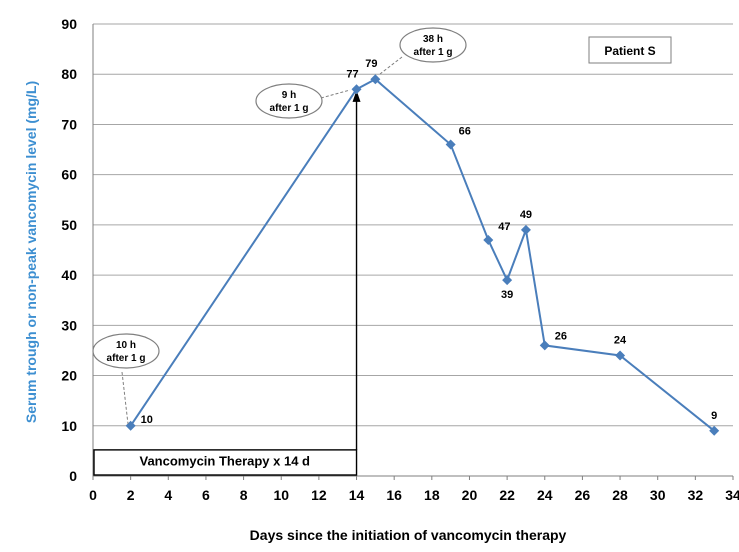 This screenshot has height=552, width=739. I want to click on data-label: 26, so click(561, 336).